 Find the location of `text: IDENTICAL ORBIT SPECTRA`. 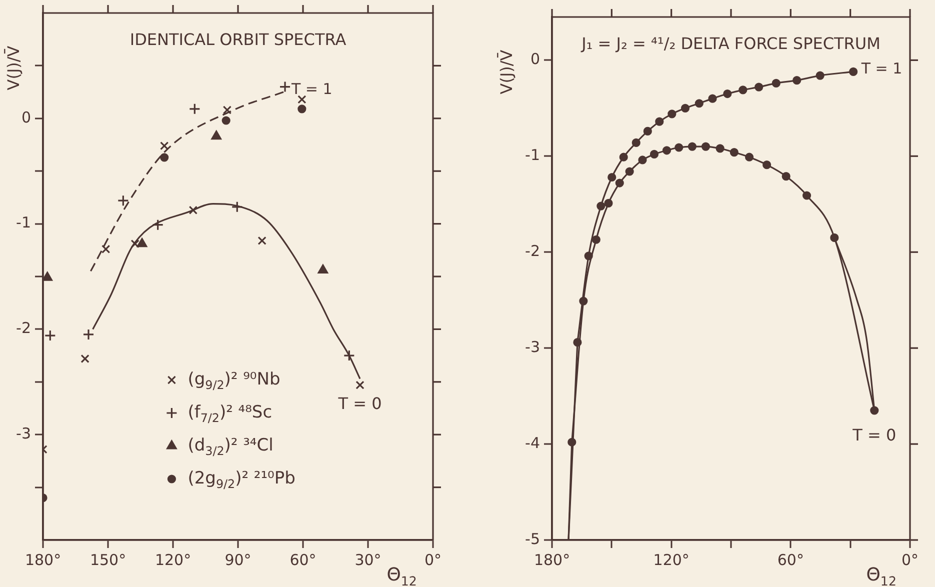

text: IDENTICAL ORBIT SPECTRA is located at coordinates (238, 40).